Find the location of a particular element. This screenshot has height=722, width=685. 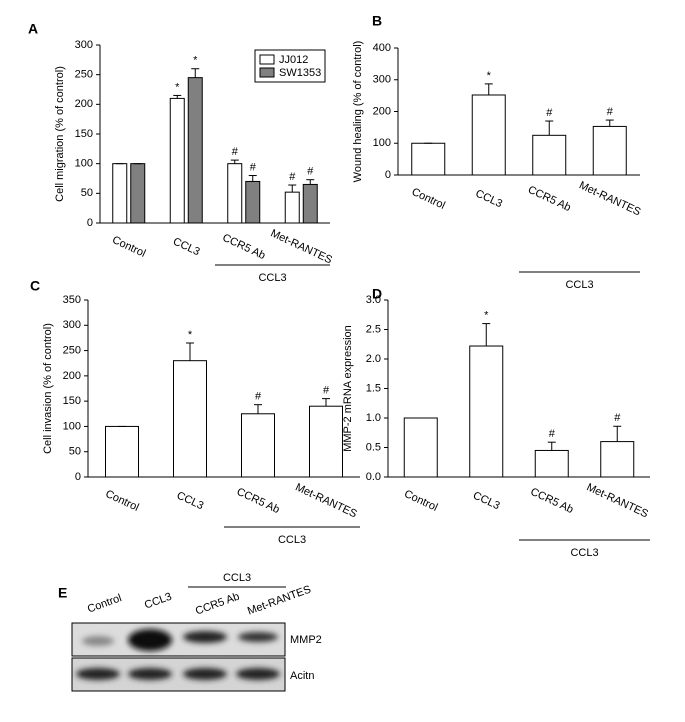

y-tick-label: 2.5 is located at coordinates (373, 329).